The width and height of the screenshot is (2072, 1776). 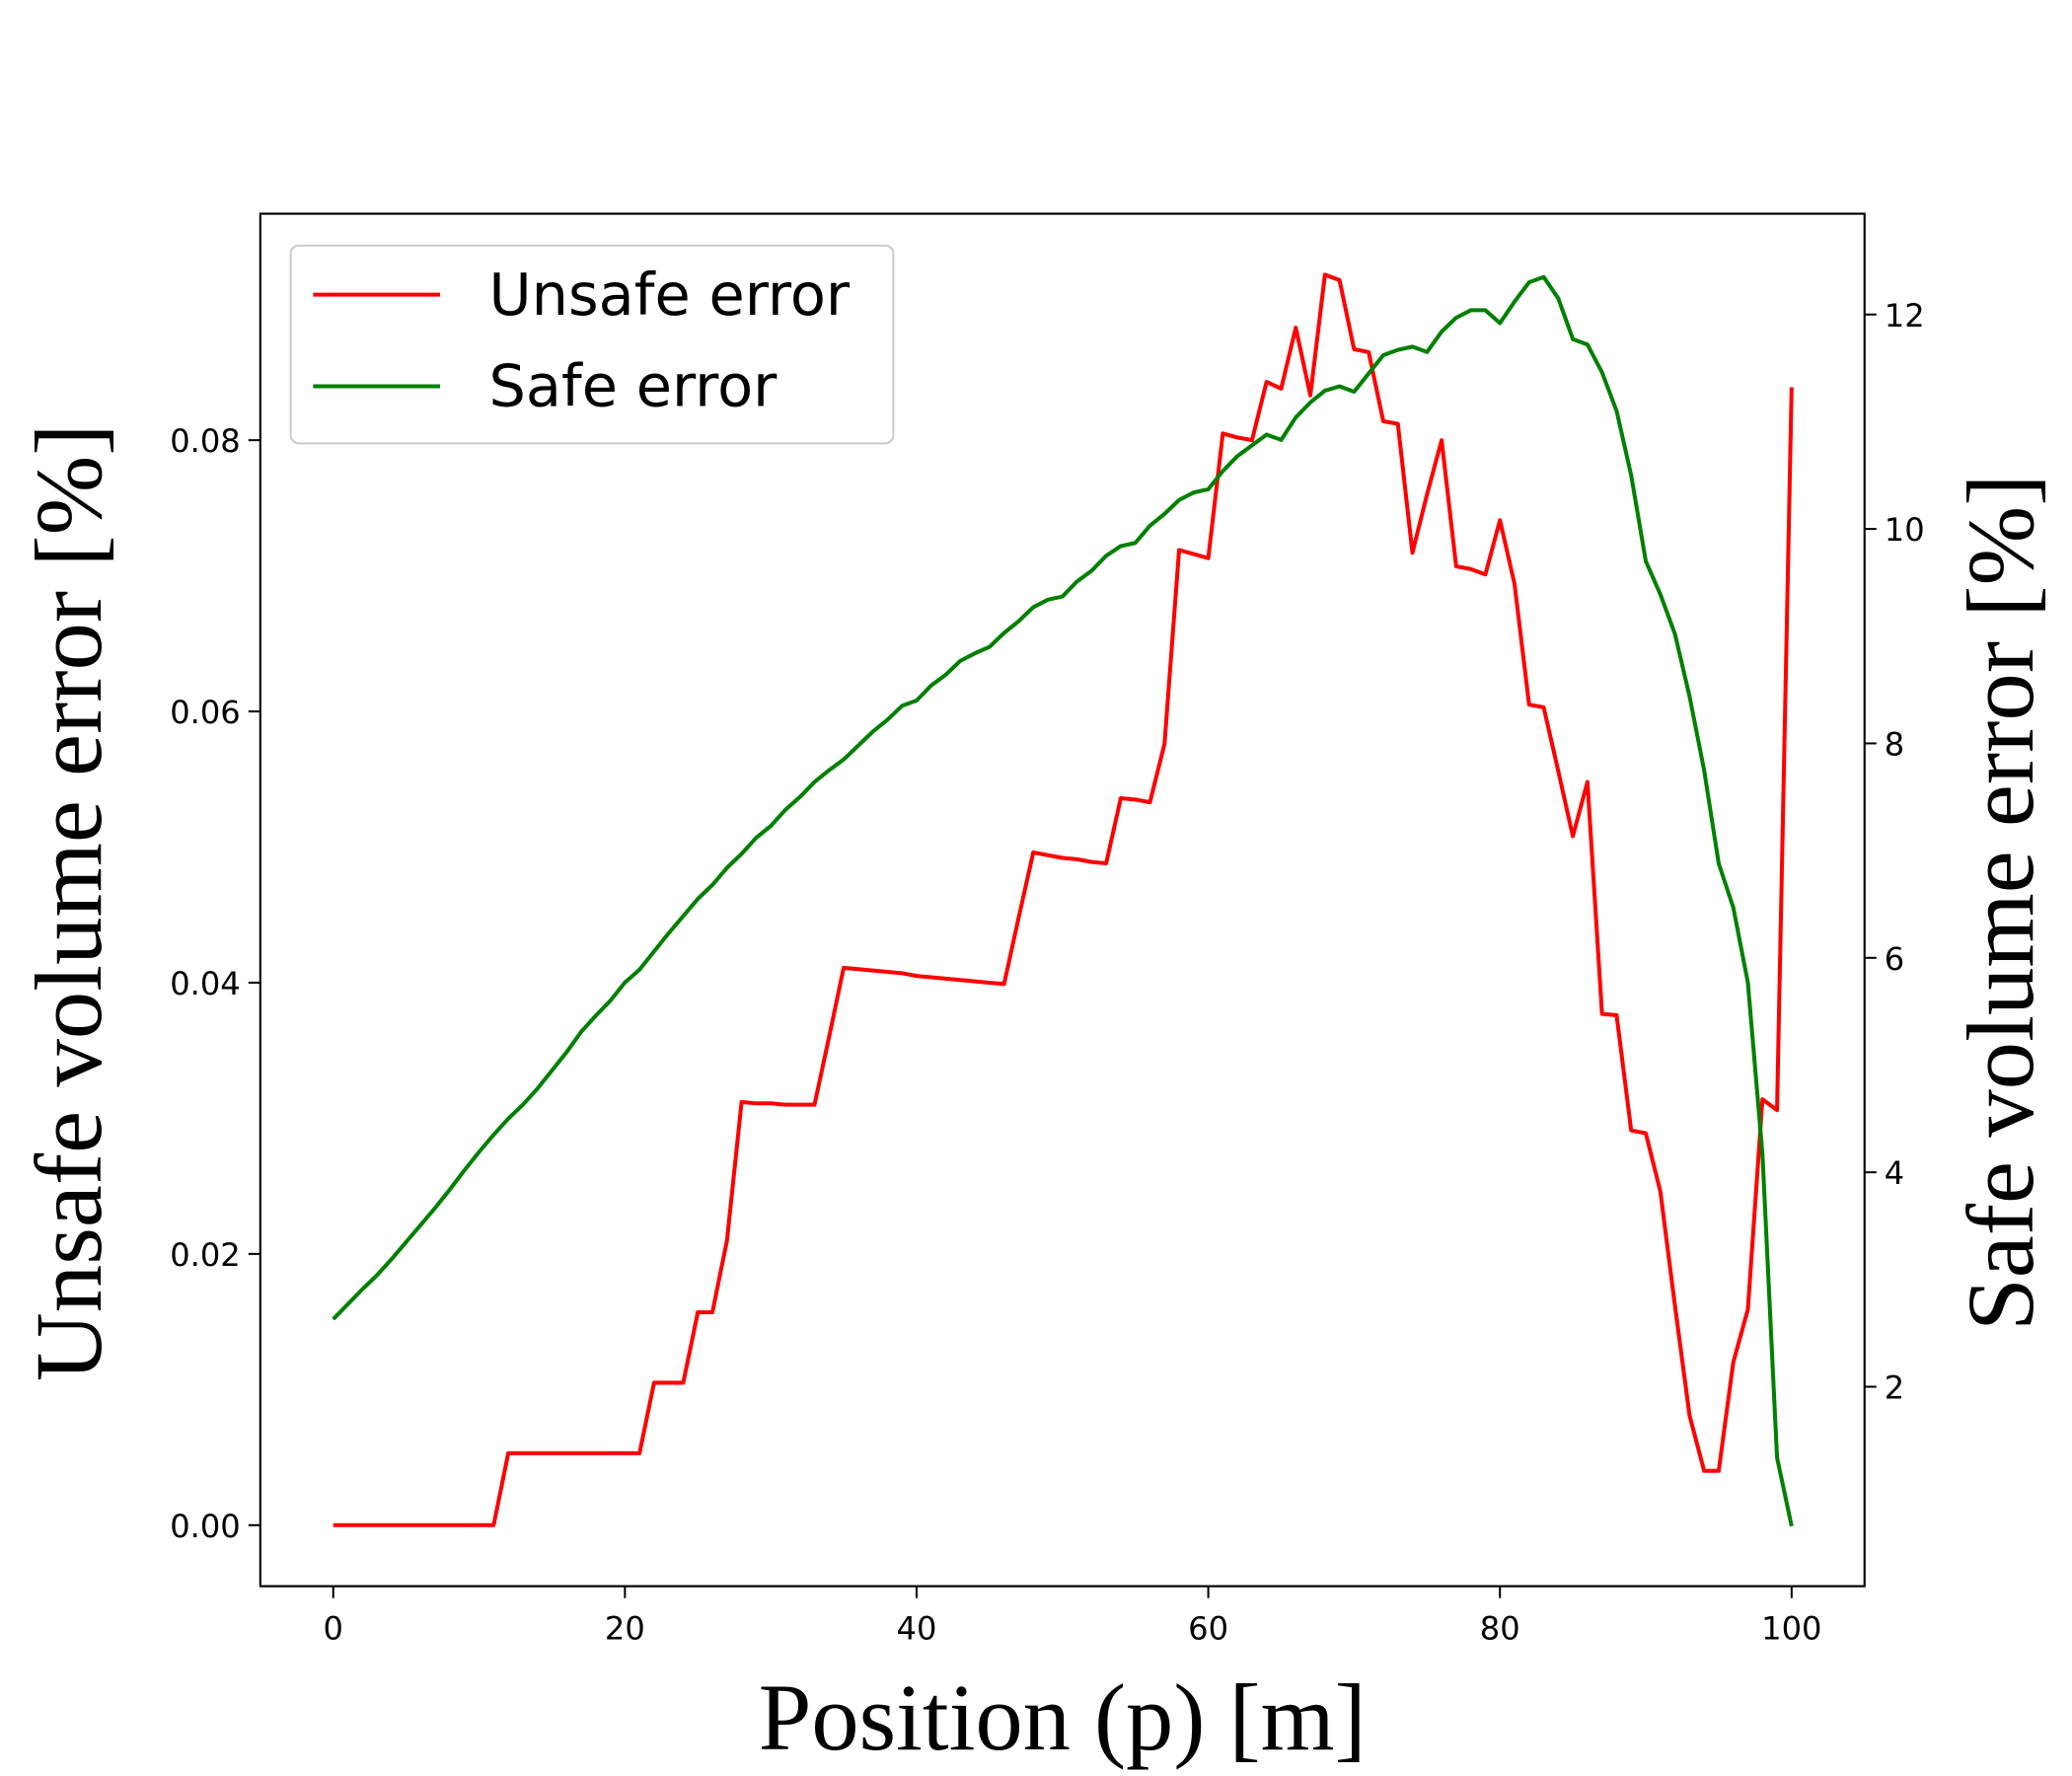 I want to click on legend-label: Unsafe error, so click(x=670, y=294).